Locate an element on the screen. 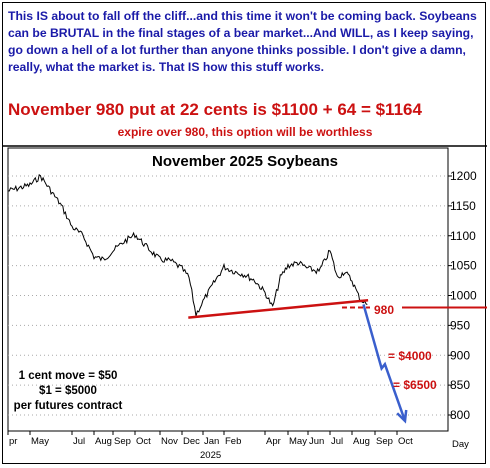 This screenshot has height=468, width=490. contract-note-line1: 1 cent move = $50 is located at coordinates (68, 376).